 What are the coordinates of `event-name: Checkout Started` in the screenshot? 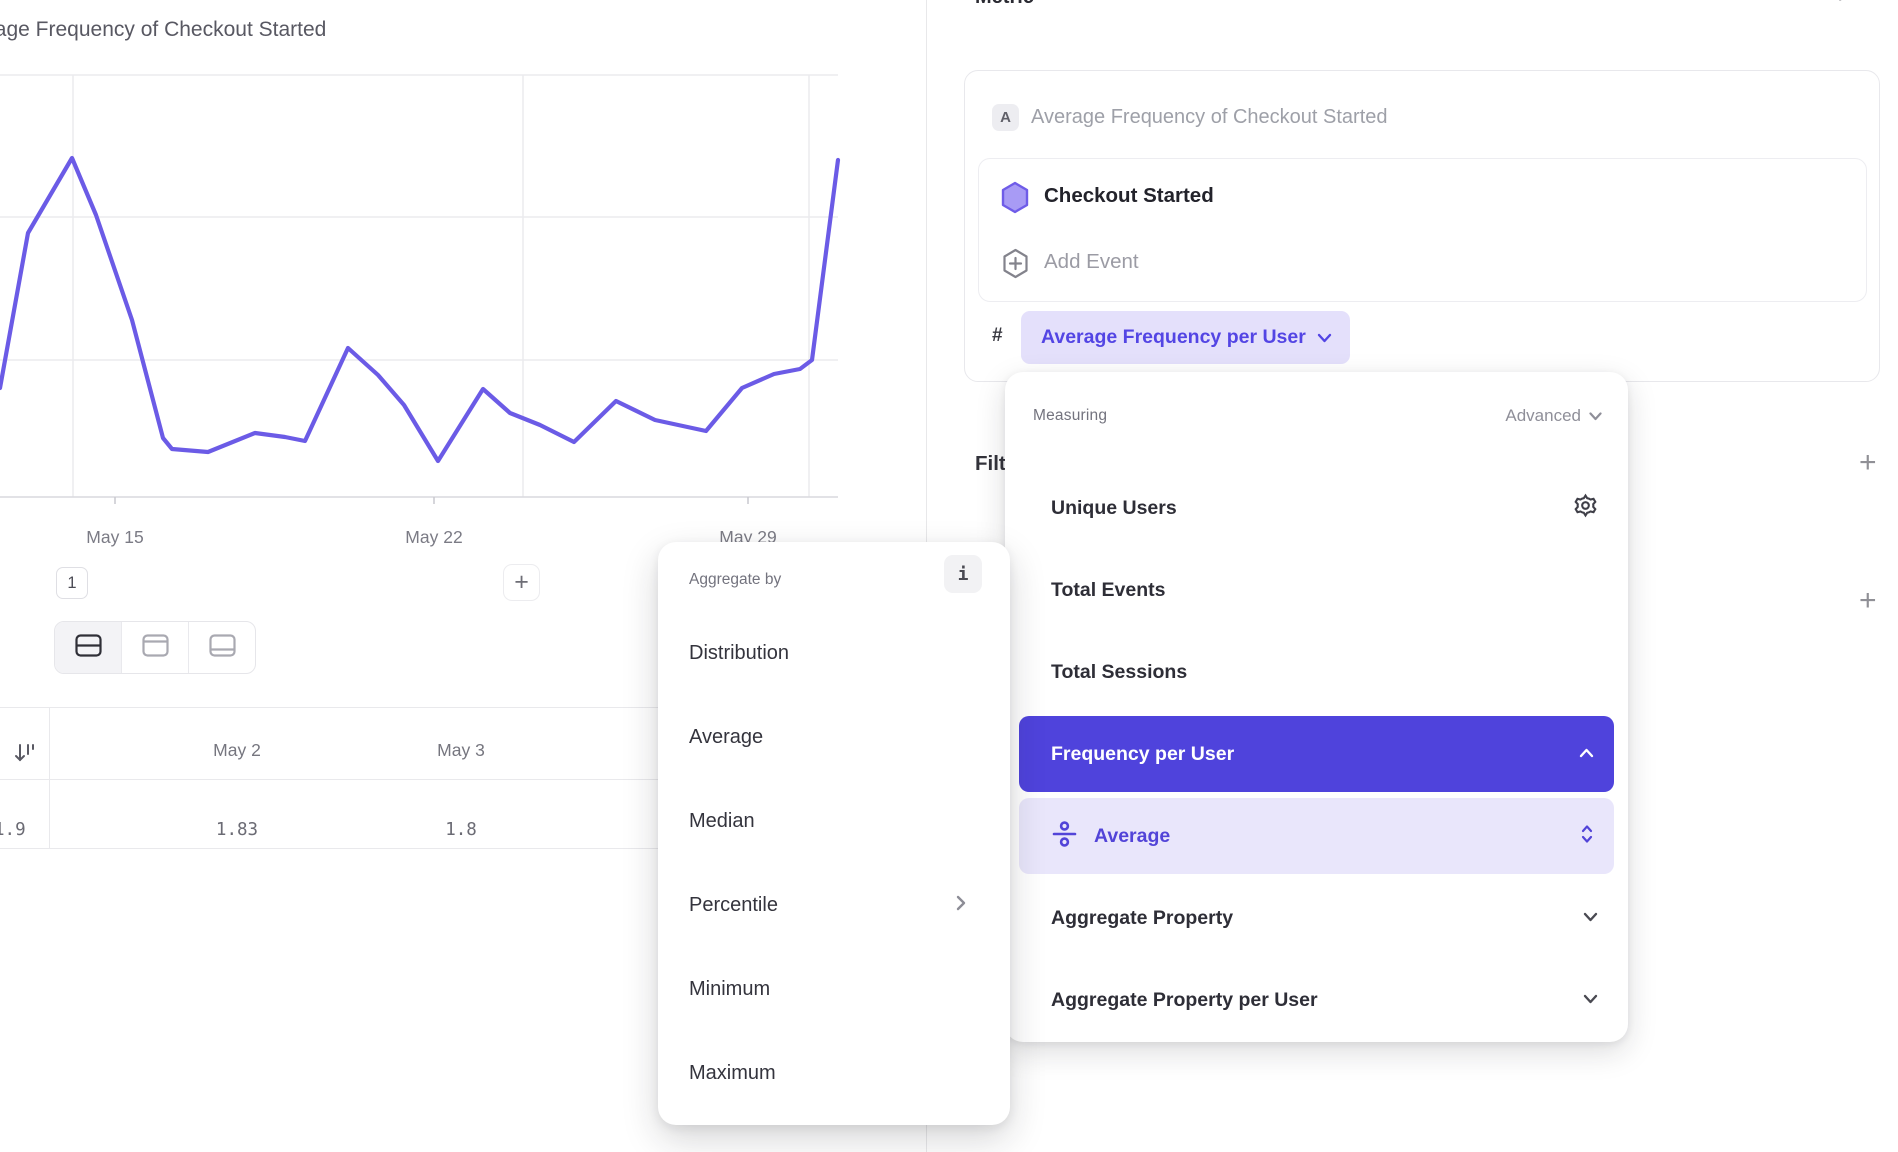 It's located at (1129, 195).